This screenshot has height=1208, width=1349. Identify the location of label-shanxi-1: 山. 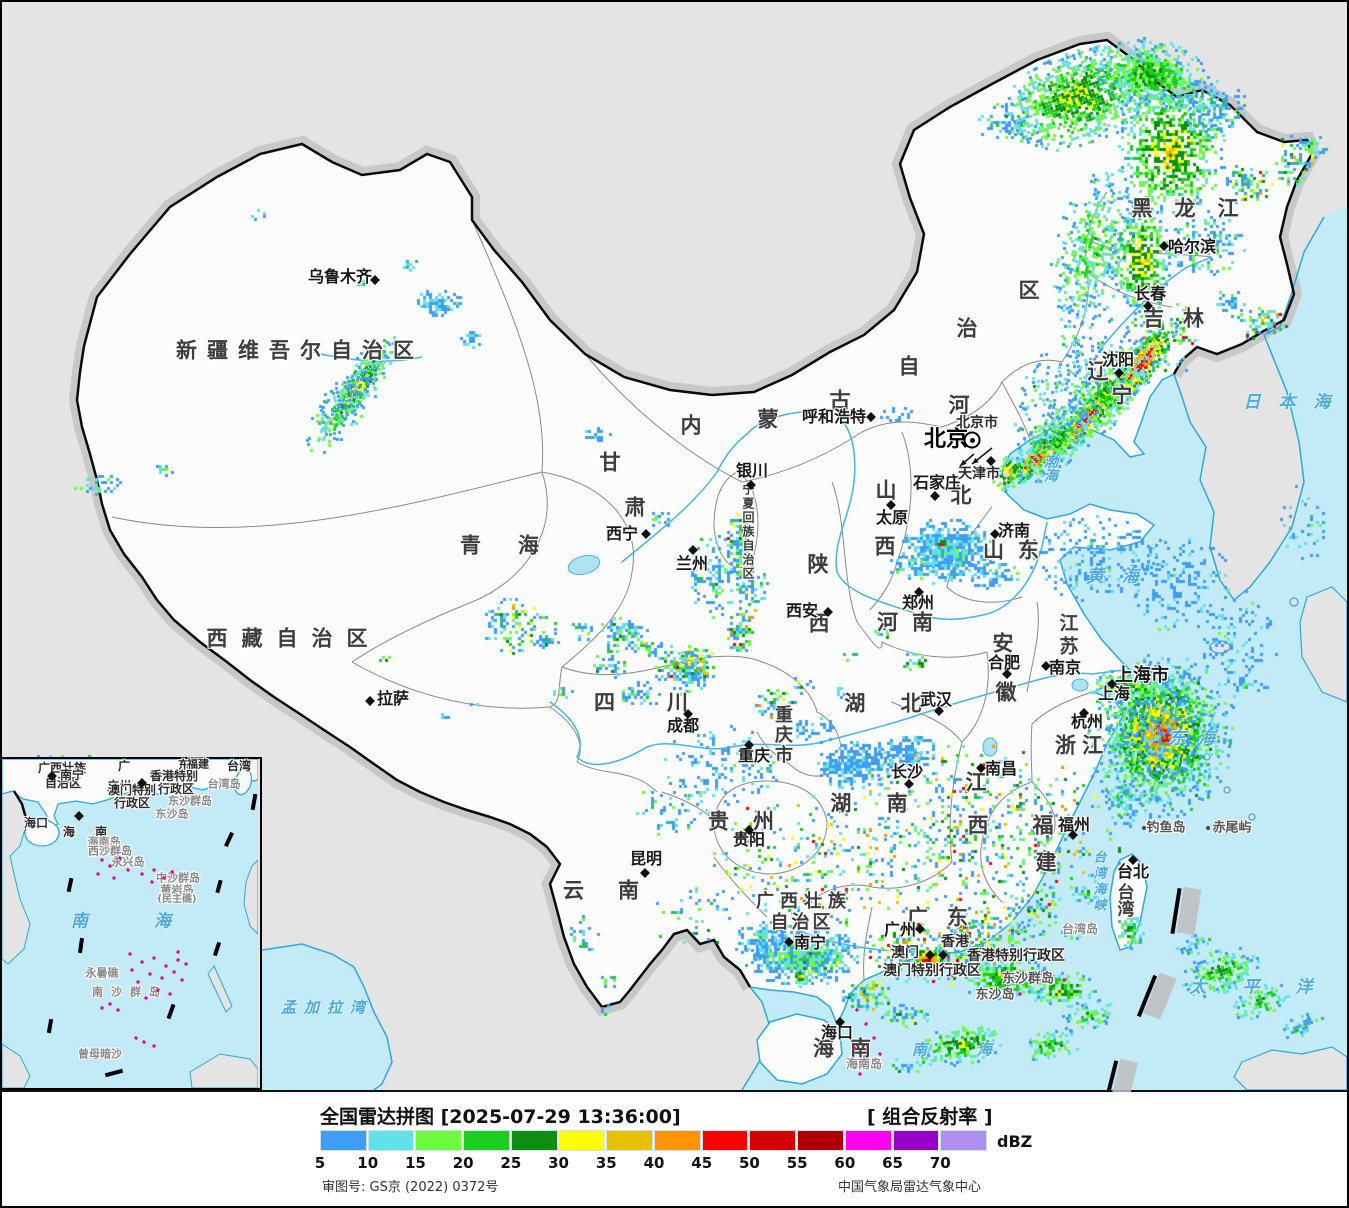
(886, 490).